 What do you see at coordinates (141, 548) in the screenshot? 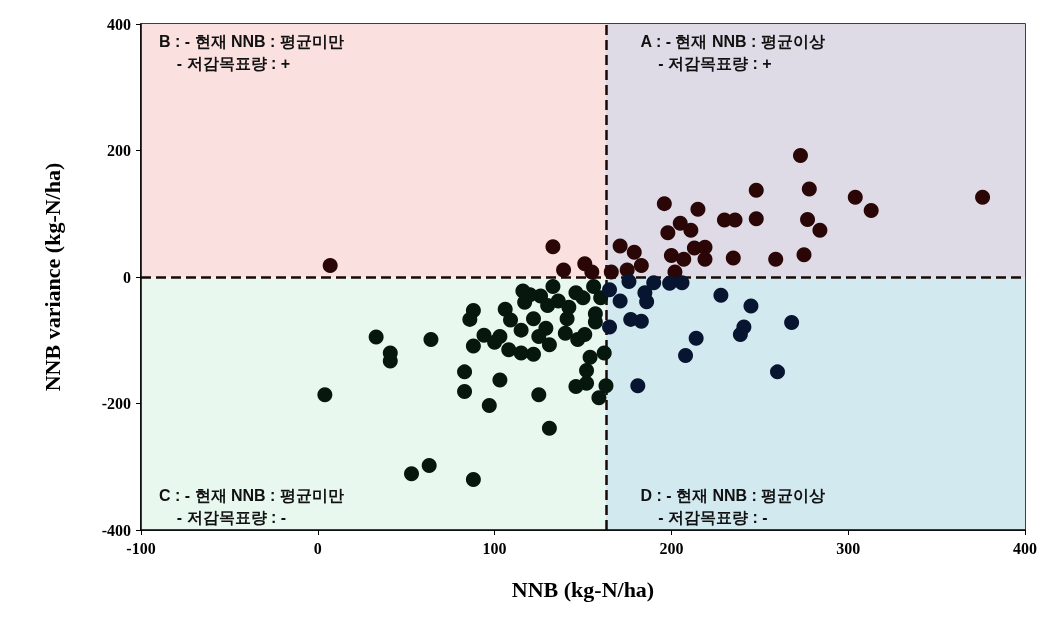
I see `x-tick-label: -100` at bounding box center [141, 548].